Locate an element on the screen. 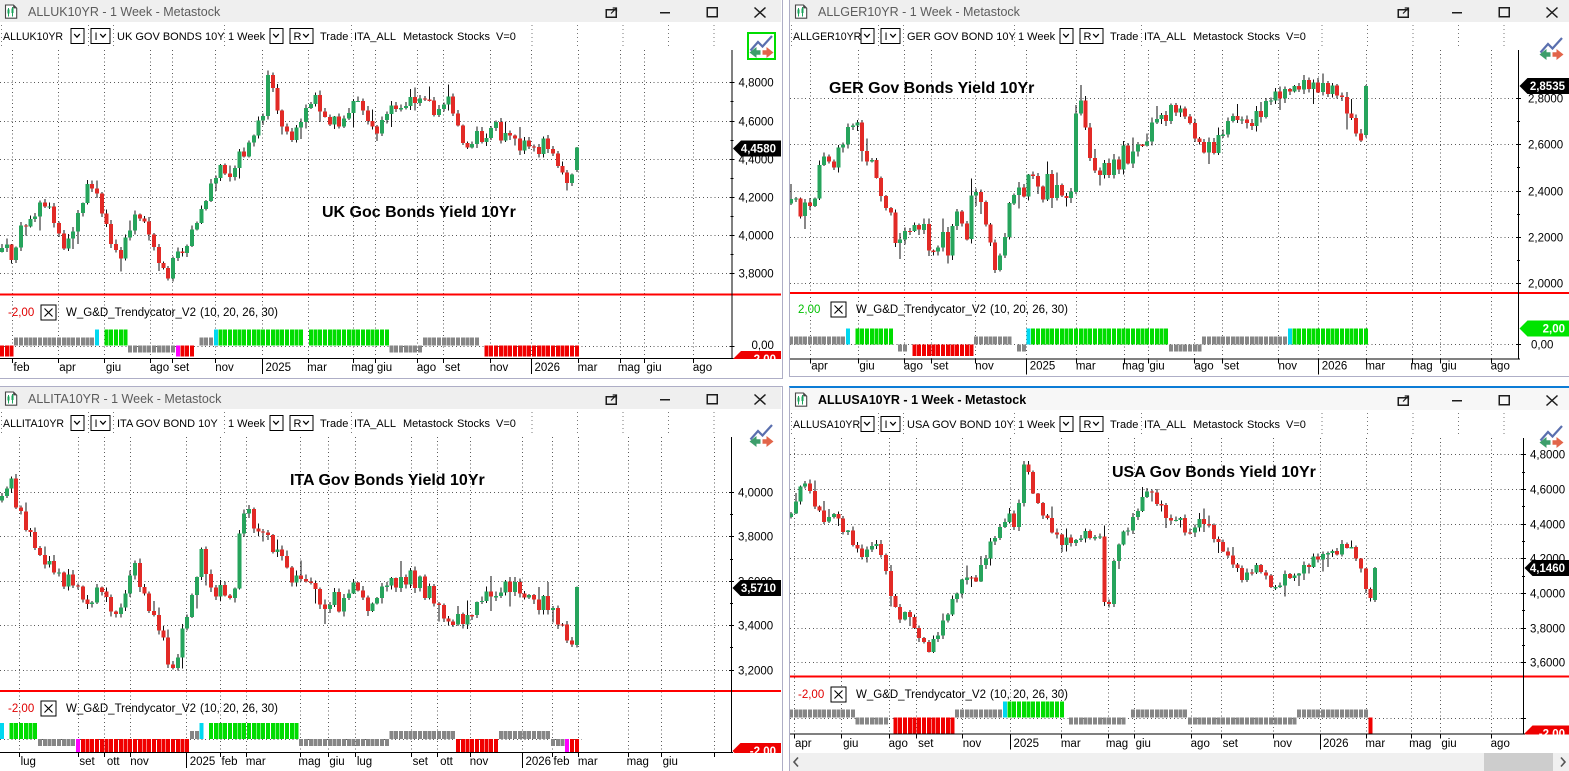  svg-text: 2,4000 is located at coordinates (1545, 193).